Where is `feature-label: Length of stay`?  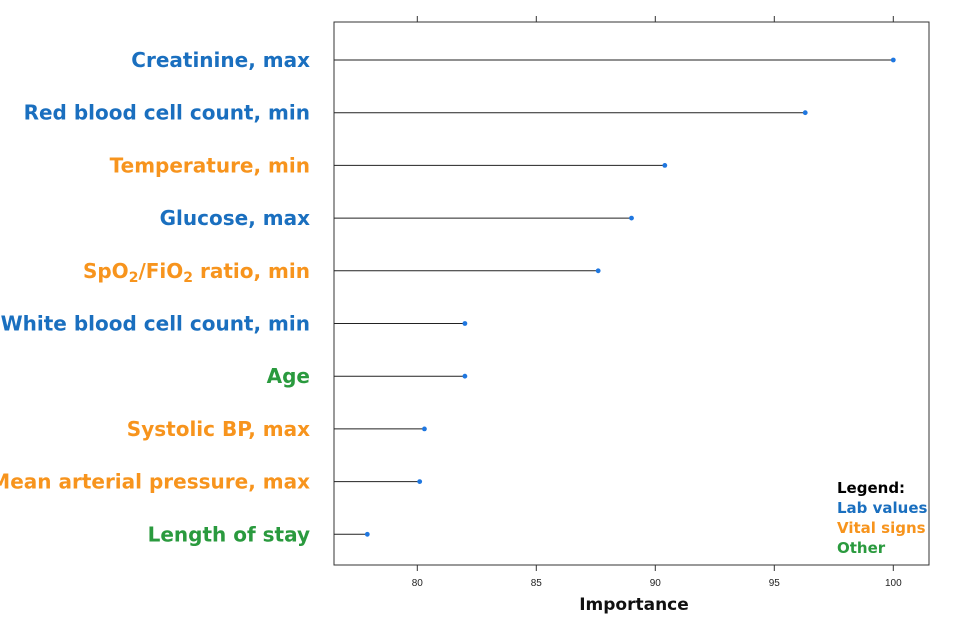 feature-label: Length of stay is located at coordinates (229, 534).